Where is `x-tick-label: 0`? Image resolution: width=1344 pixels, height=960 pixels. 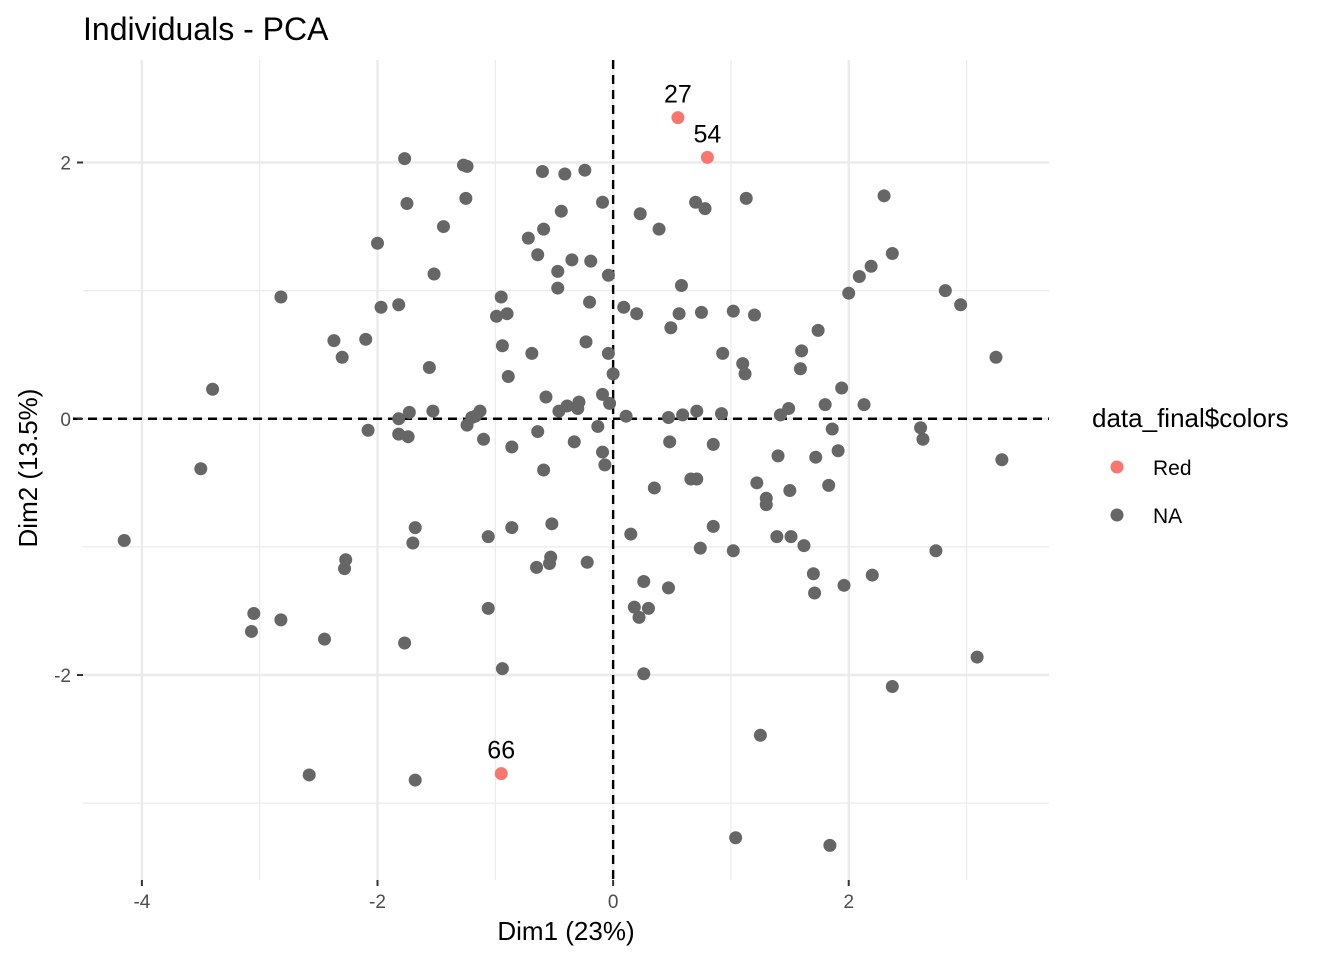 x-tick-label: 0 is located at coordinates (613, 902).